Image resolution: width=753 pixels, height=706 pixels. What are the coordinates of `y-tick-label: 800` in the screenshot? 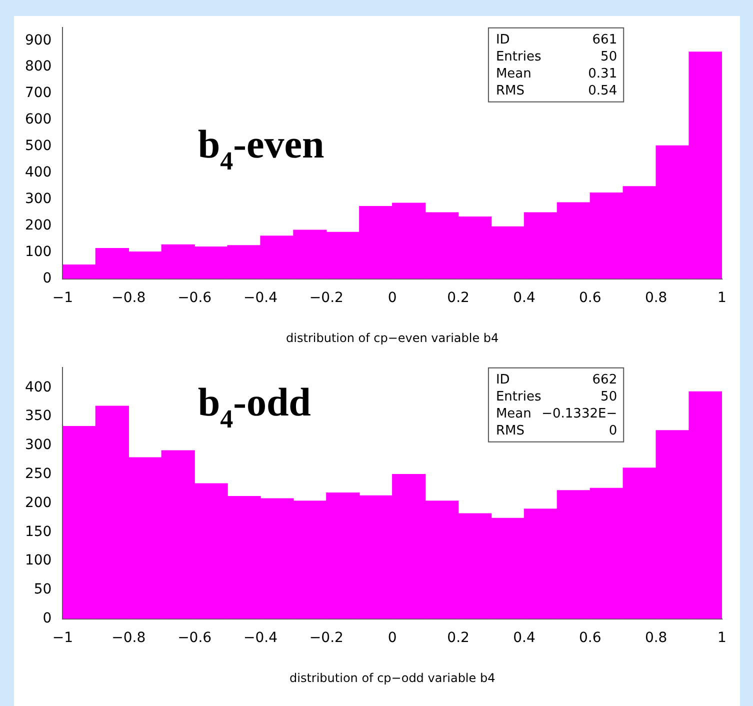 It's located at (38, 66).